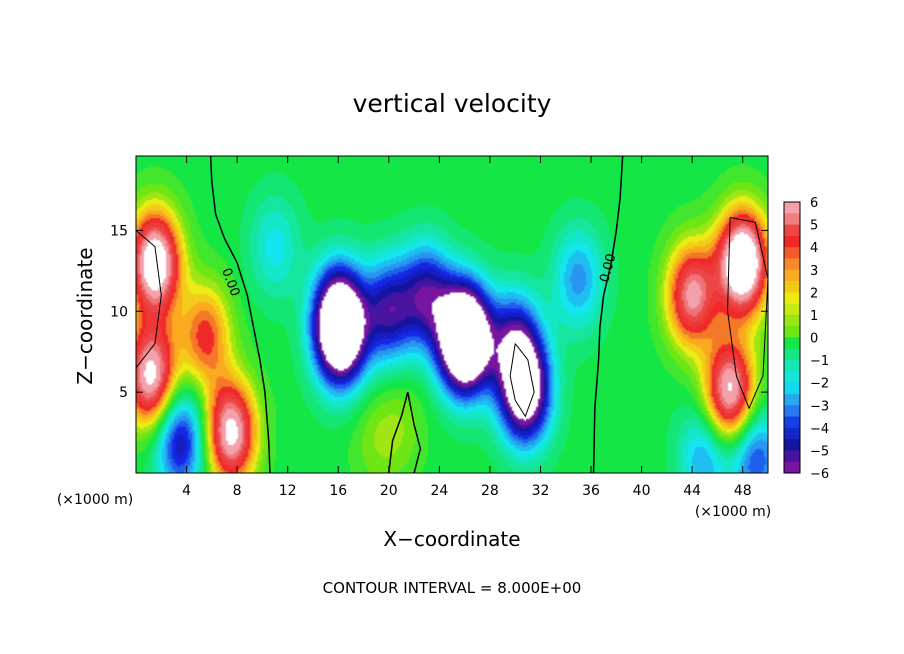 Image resolution: width=904 pixels, height=654 pixels. Describe the element at coordinates (747, 313) in the screenshot. I see `contour-right-high` at that location.